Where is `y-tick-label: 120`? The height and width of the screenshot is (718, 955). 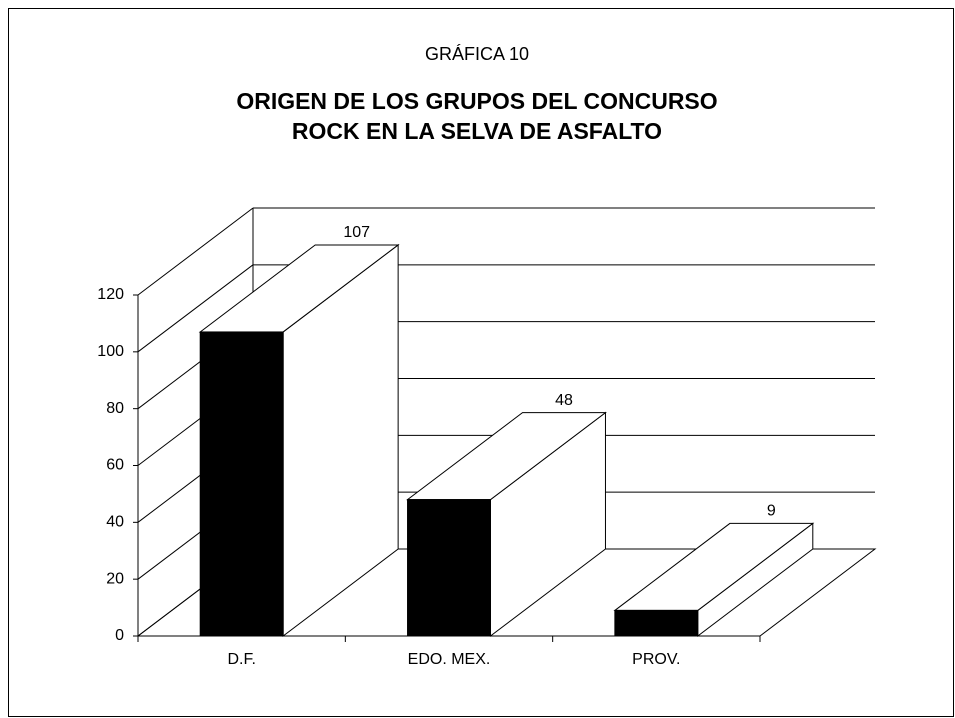
y-tick-label: 120 is located at coordinates (110, 294).